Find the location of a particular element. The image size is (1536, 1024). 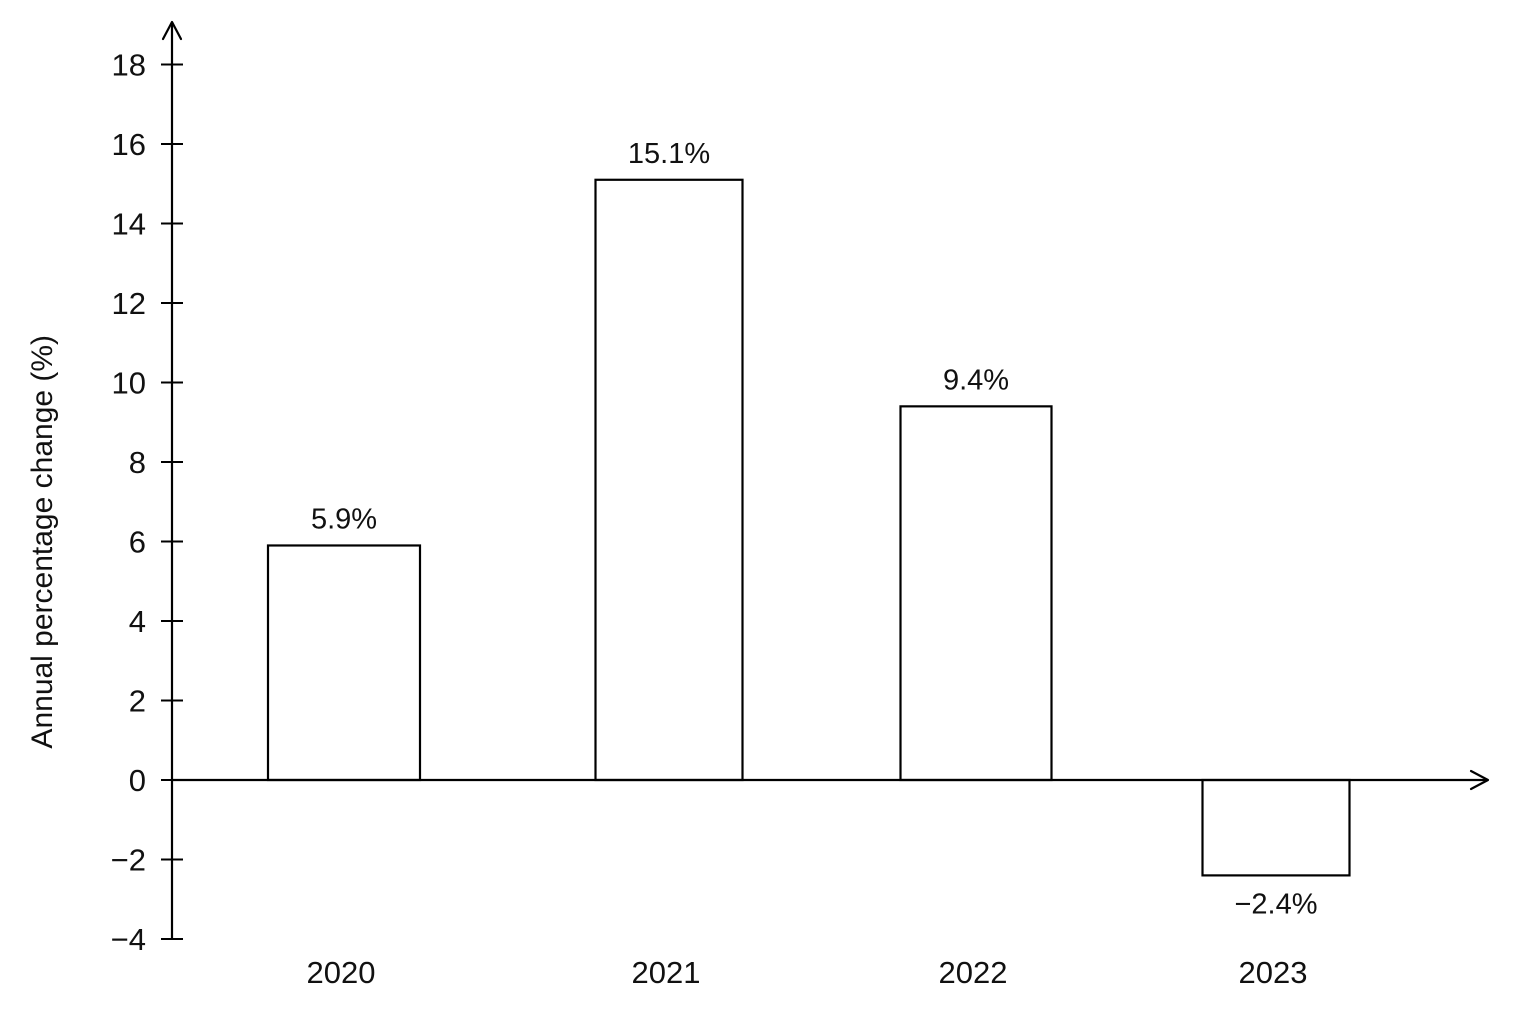

y-tick-label: 0 is located at coordinates (137, 780).